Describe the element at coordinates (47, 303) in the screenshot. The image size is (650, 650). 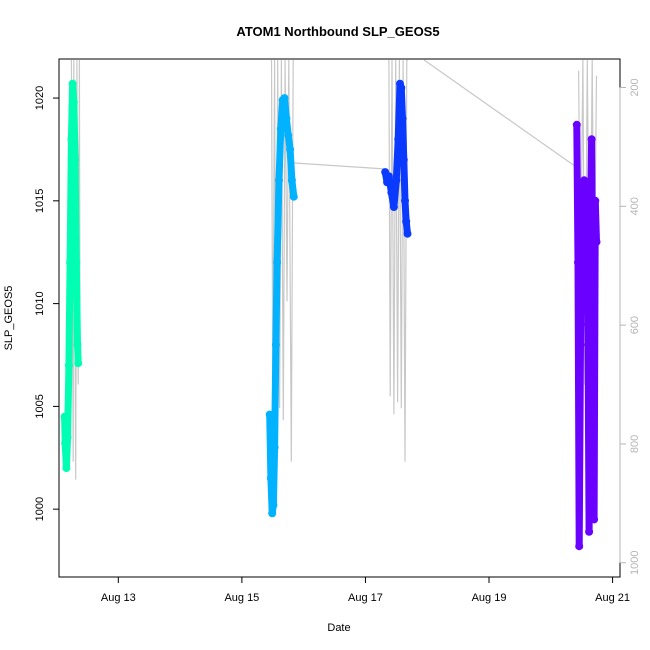
I see `y-axis: 1000 1005 1010 1015 1020` at that location.